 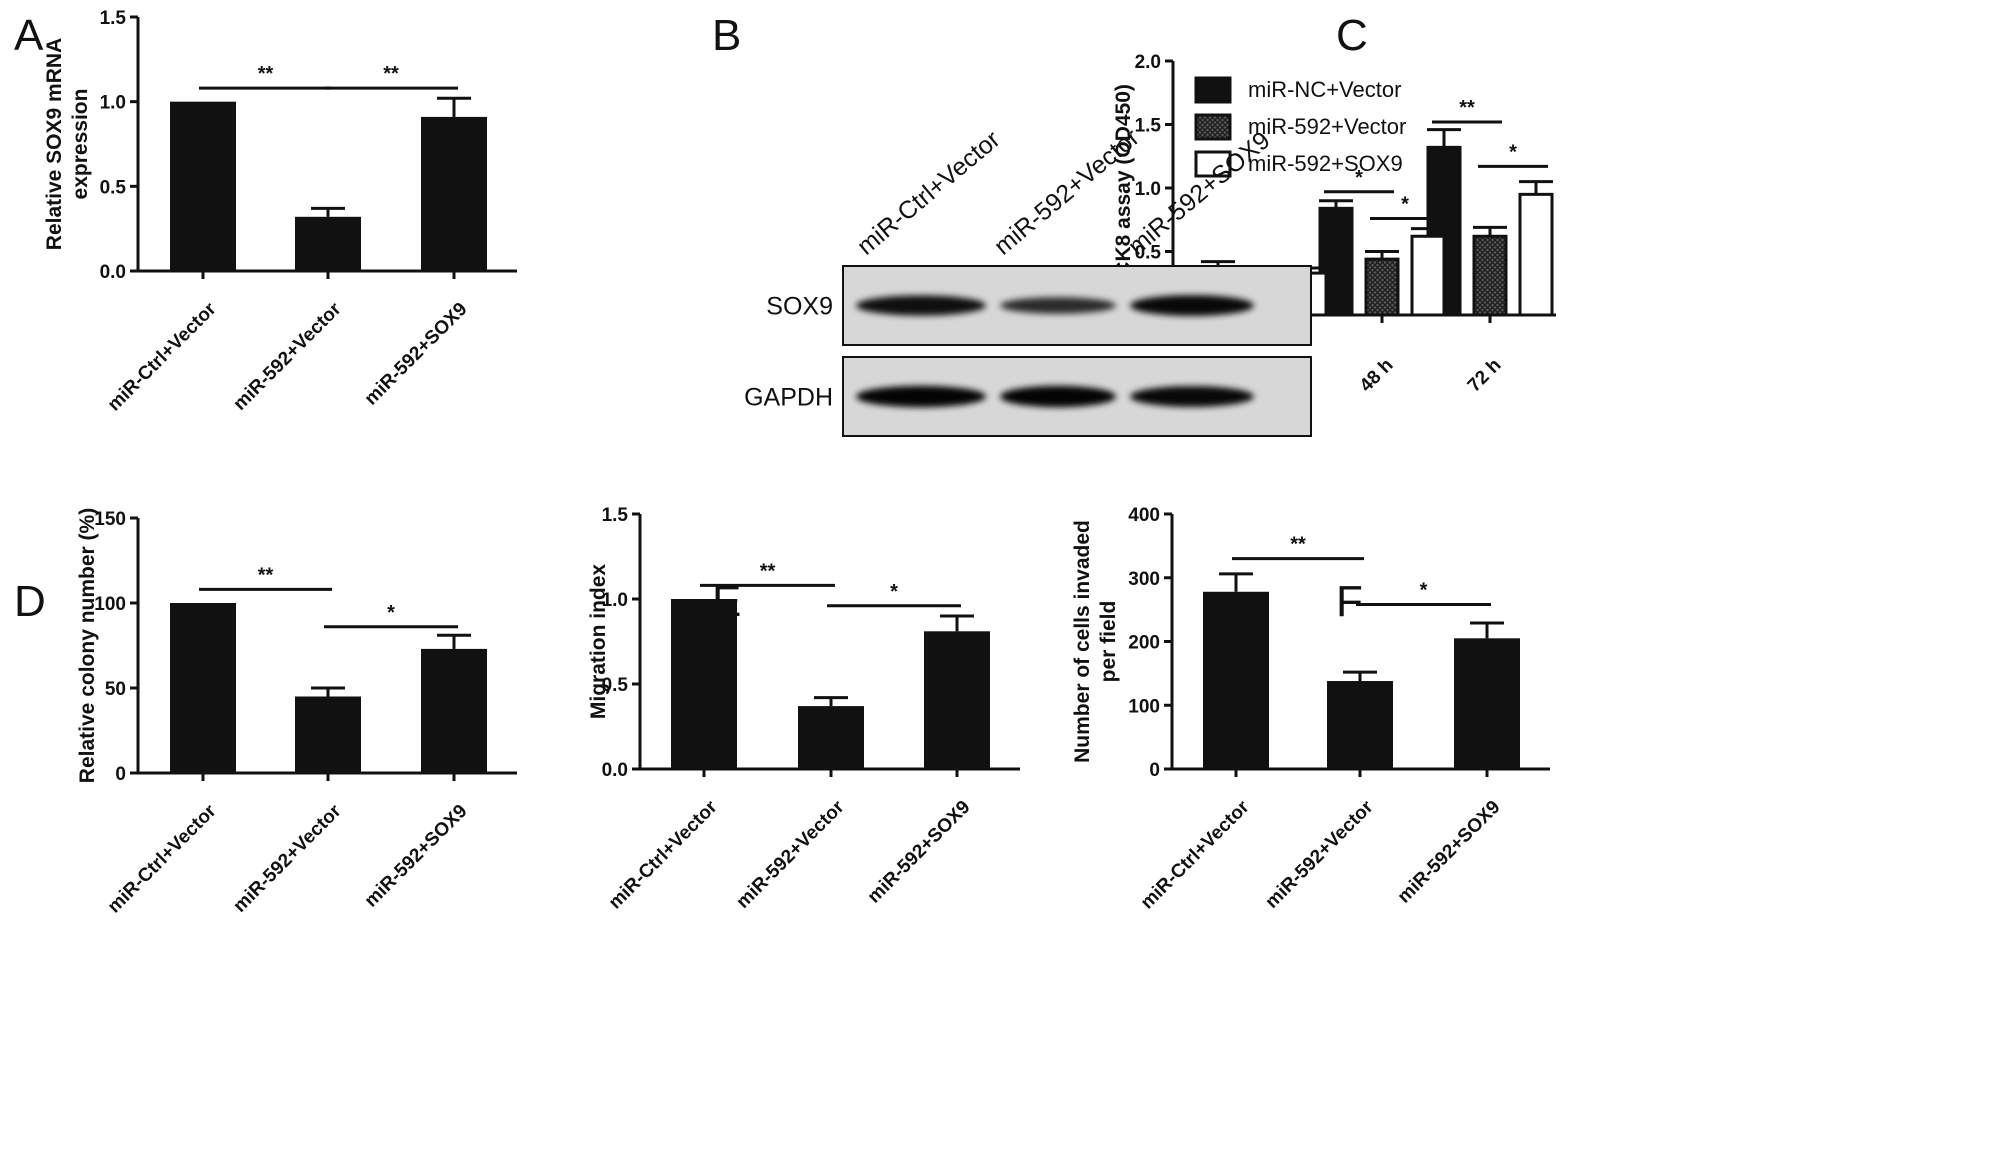 I want to click on legend-label: miR-NC+Vector, so click(x=1324, y=89).